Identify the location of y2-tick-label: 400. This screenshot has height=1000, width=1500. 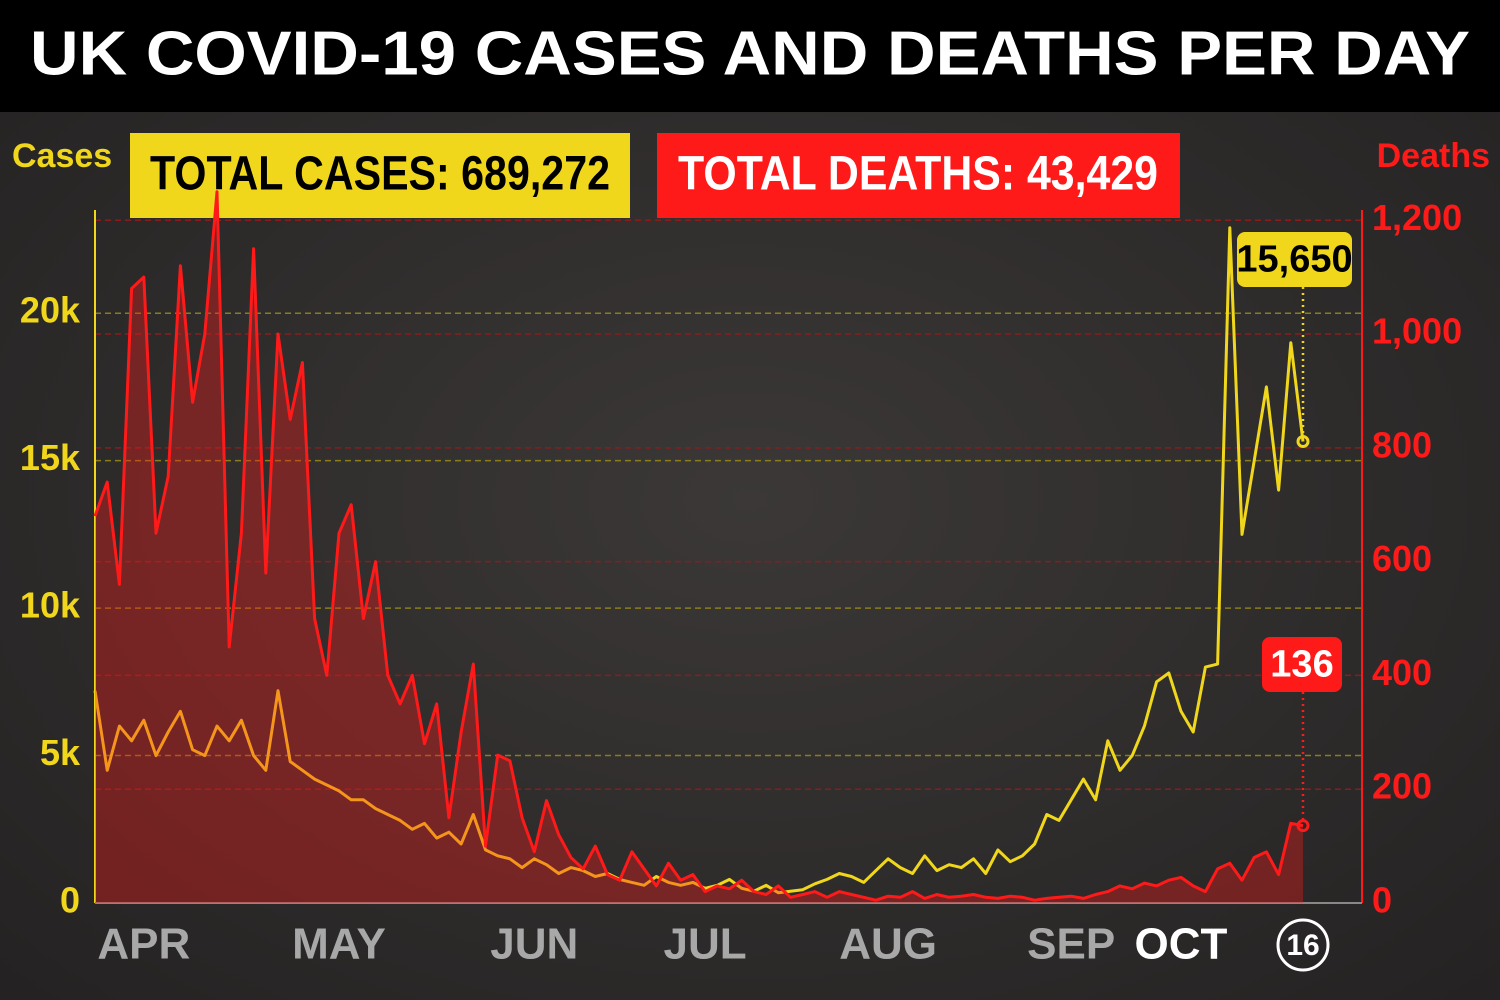
(1402, 672).